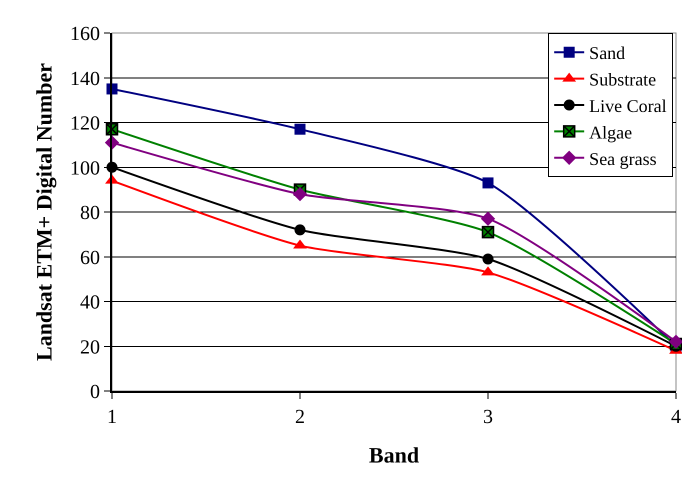  I want to click on x-tick-label: 1, so click(112, 417).